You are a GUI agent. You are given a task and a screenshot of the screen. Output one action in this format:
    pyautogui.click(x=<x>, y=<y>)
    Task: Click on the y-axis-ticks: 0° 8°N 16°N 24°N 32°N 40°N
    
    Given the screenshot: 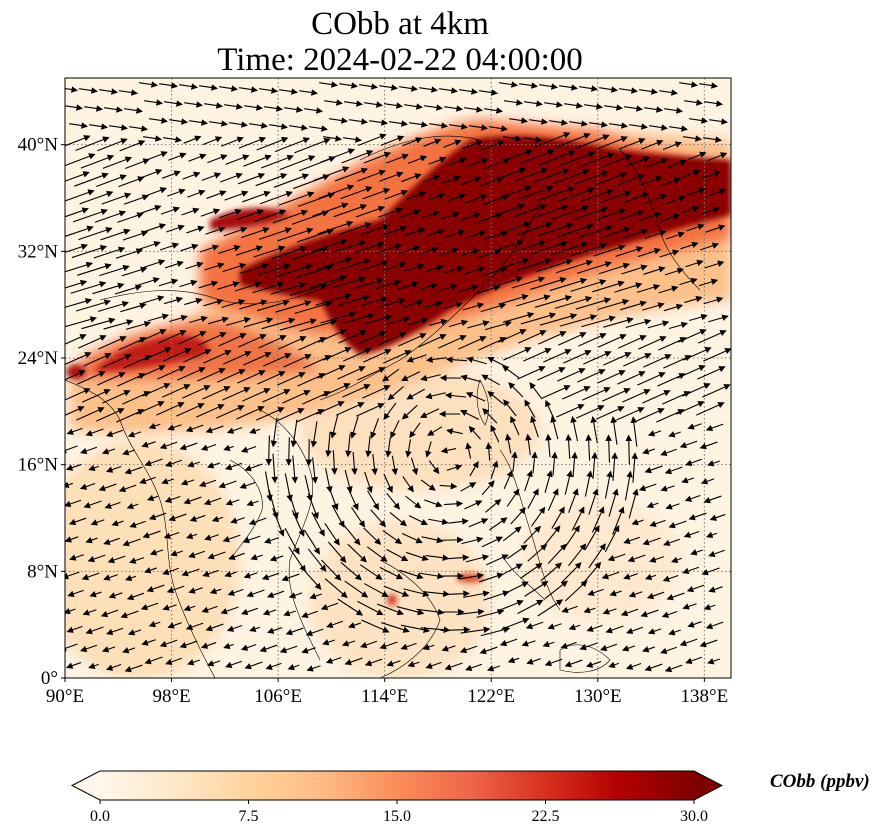 What is the action you would take?
    pyautogui.click(x=41, y=412)
    